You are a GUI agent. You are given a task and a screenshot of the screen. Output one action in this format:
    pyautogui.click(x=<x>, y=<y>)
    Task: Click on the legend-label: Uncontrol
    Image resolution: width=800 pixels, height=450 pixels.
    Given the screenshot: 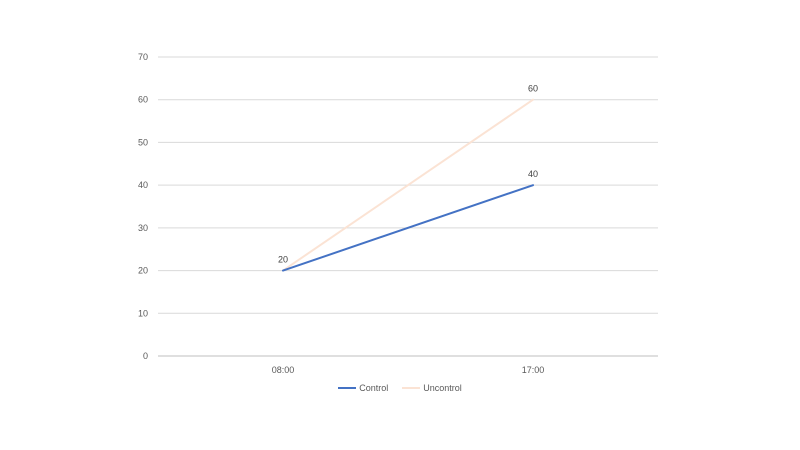 What is the action you would take?
    pyautogui.click(x=442, y=388)
    